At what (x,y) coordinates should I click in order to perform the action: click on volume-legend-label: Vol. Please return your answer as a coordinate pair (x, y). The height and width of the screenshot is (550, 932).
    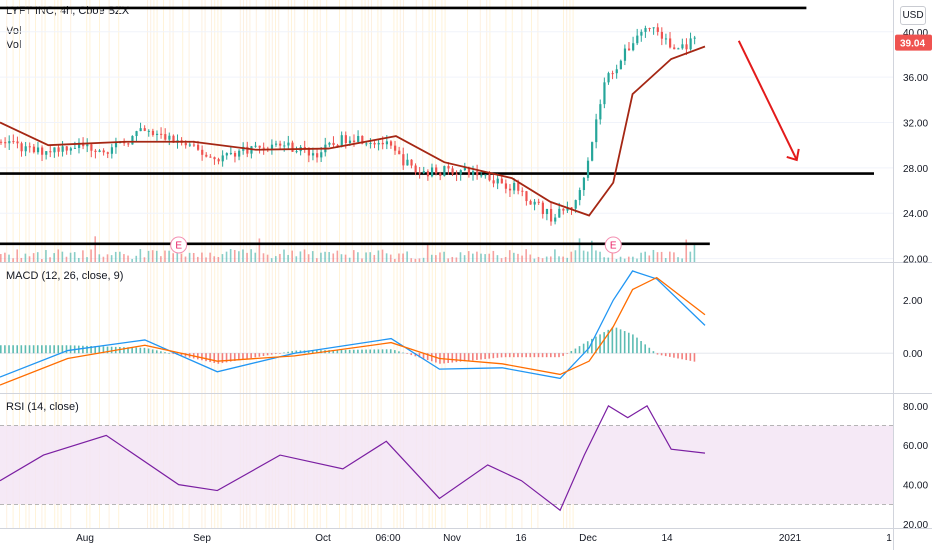
    Looking at the image, I should click on (14, 31).